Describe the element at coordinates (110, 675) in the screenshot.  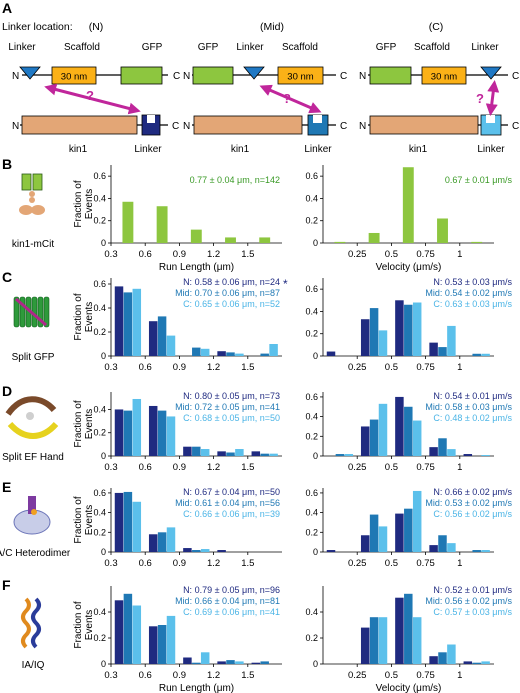
I see `runlength-f-xtick-label: 0.3` at that location.